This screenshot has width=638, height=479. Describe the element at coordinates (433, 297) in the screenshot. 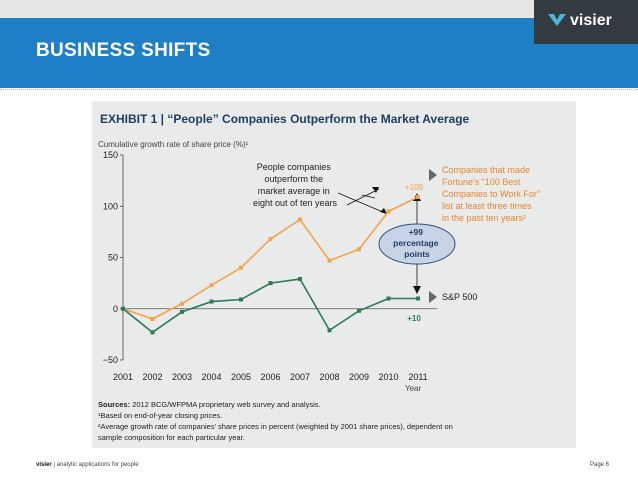

I see `sp-pointer-icon` at that location.